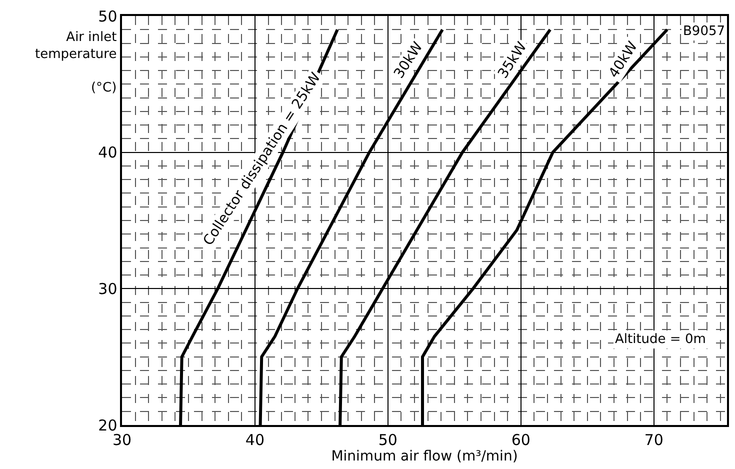  I want to click on x-tick-label: 40, so click(255, 439).